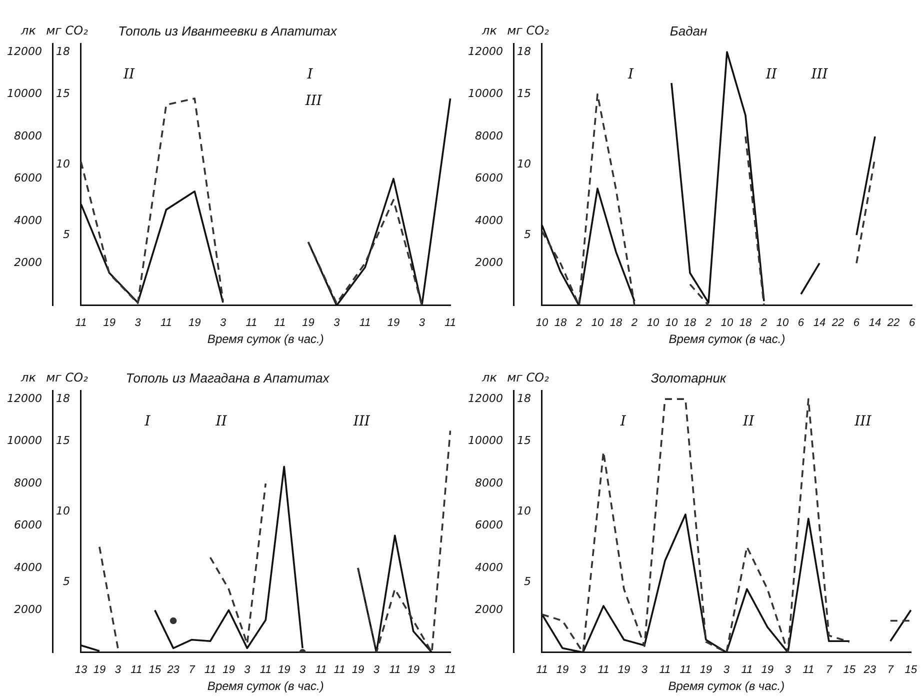  What do you see at coordinates (228, 378) in the screenshot?
I see `chart-title: Тополь из Магадана в Апатитах` at bounding box center [228, 378].